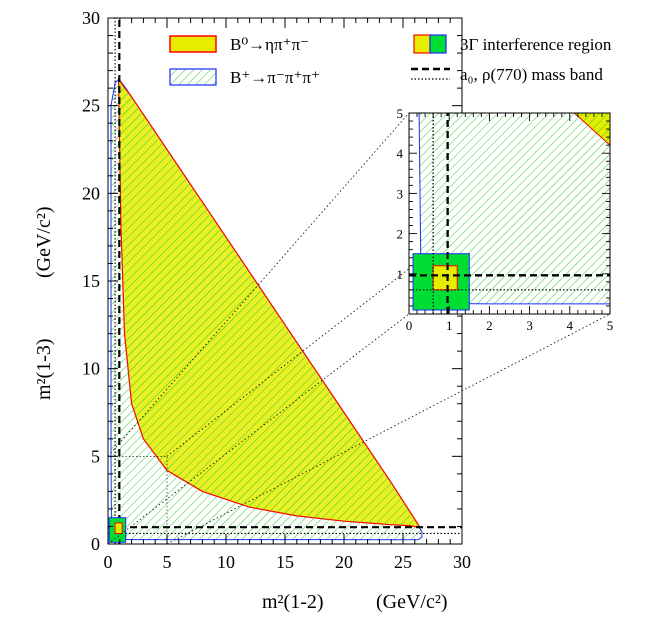 This screenshot has height=620, width=668. Describe the element at coordinates (285, 562) in the screenshot. I see `x-tick-label: 15` at that location.